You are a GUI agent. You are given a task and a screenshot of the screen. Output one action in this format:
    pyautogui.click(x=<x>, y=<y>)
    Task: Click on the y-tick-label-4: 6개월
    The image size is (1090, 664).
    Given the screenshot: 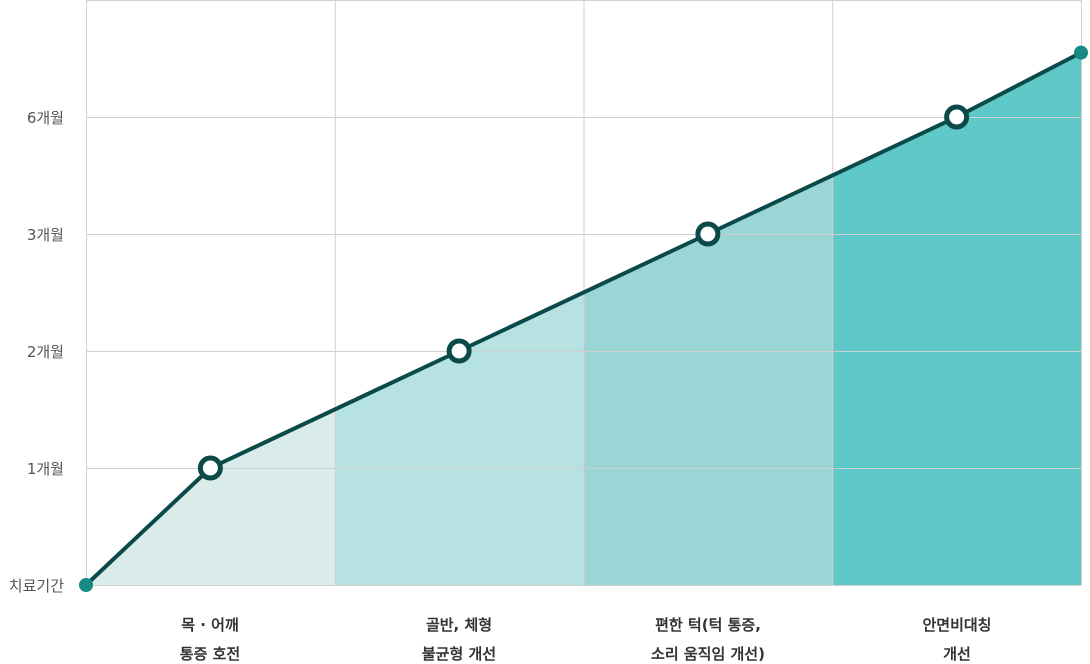 What is the action you would take?
    pyautogui.click(x=45, y=118)
    